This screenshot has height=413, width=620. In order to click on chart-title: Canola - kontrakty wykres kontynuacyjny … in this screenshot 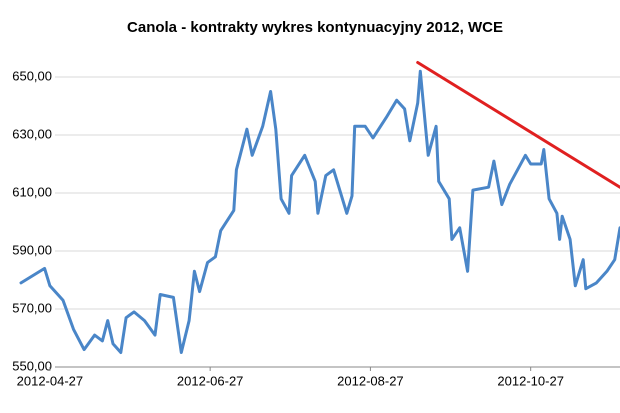, I will do `click(315, 27)`.